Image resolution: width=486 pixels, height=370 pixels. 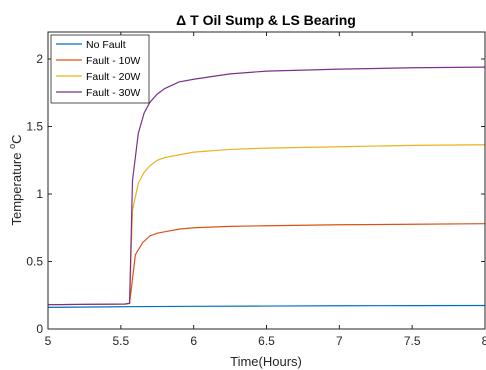 I want to click on x-tick-label: 5.5, so click(x=120, y=341).